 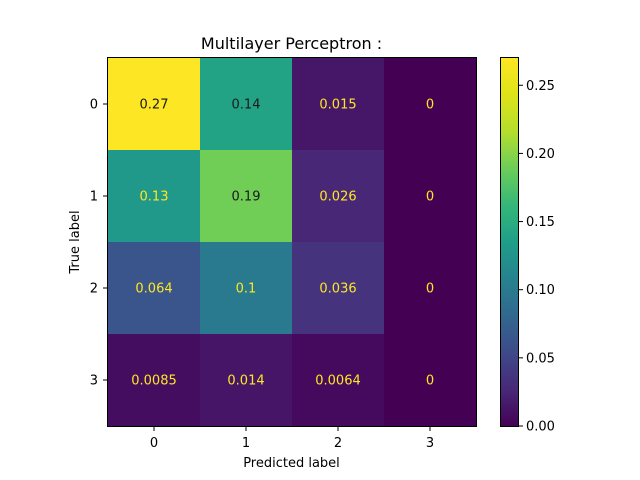 I want to click on colorbar-tick-label: 0.15, so click(x=540, y=222).